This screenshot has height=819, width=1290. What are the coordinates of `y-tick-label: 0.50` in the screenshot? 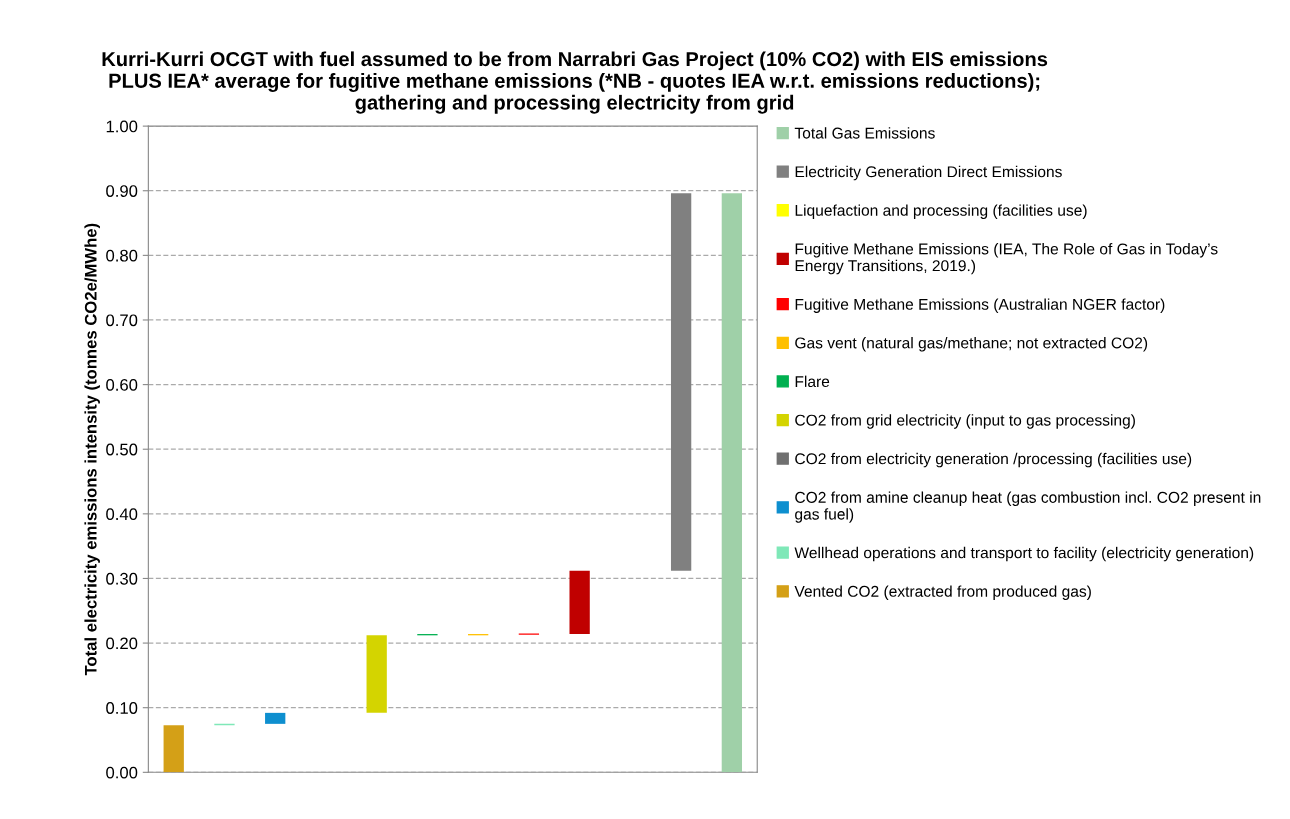 It's located at (122, 449).